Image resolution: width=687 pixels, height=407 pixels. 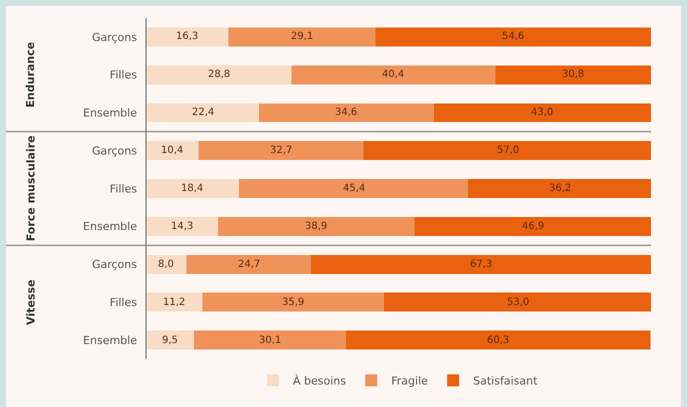 I want to click on data-label: 45,4, so click(x=354, y=188).